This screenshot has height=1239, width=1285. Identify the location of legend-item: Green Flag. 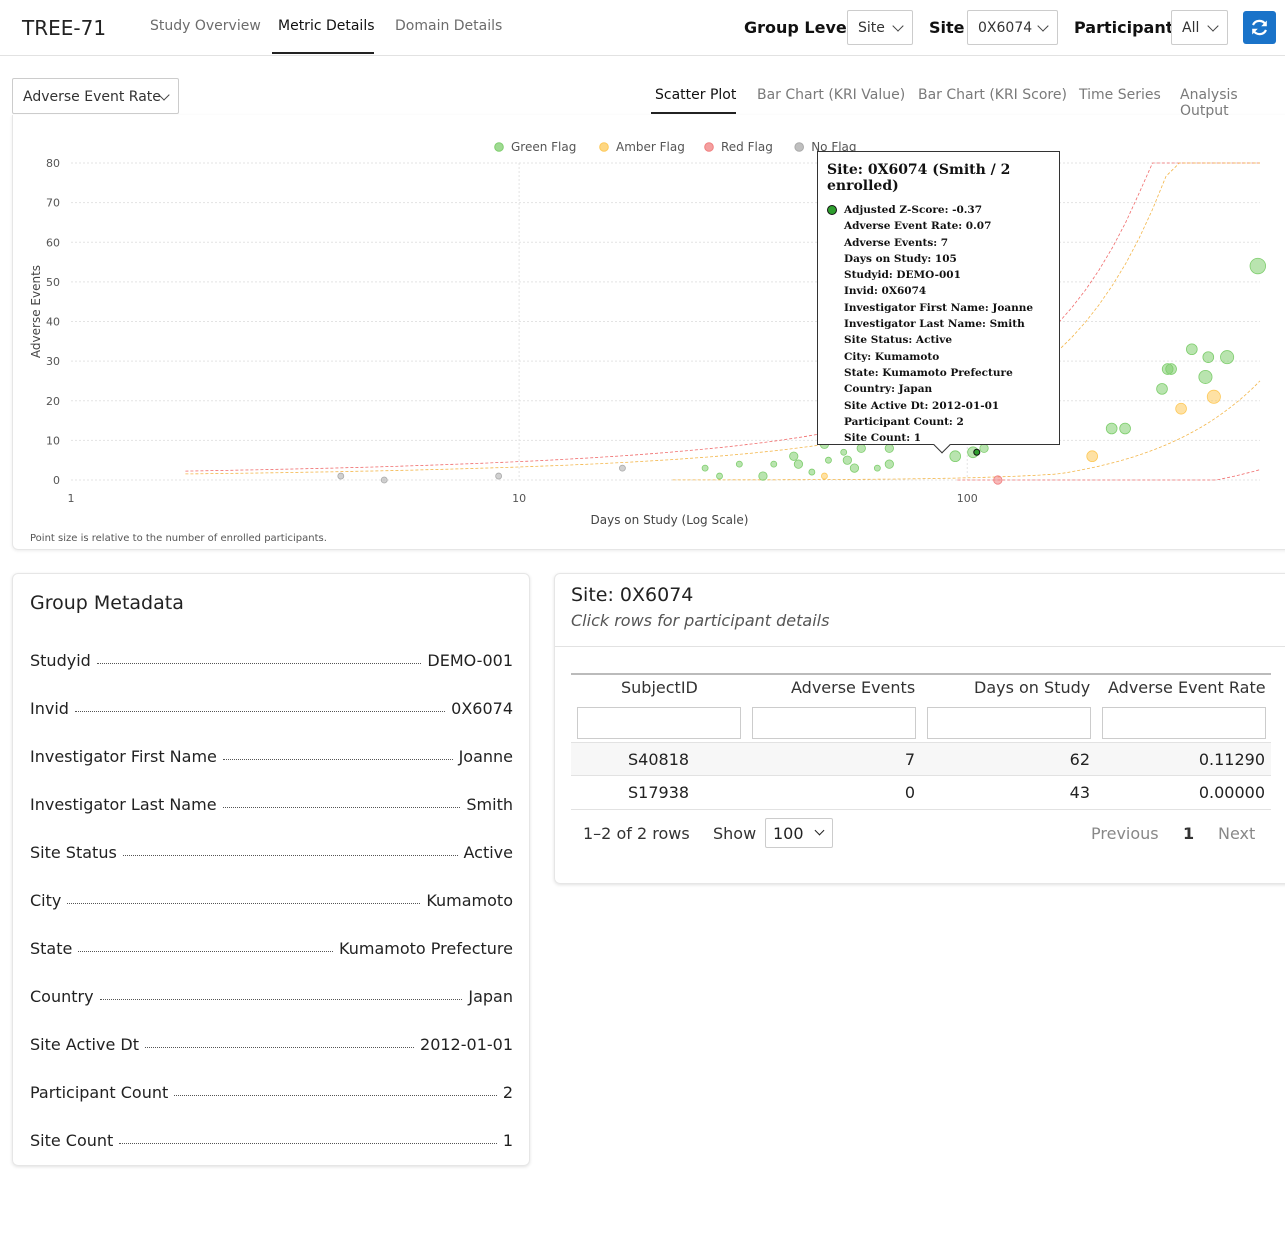
(543, 147).